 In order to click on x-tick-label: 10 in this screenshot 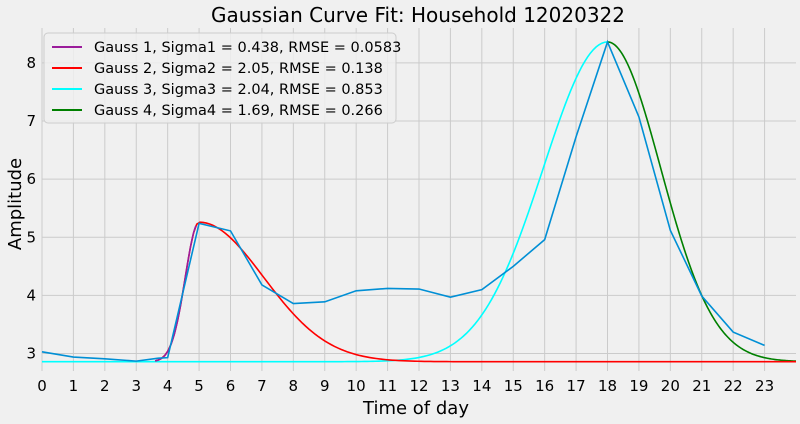, I will do `click(356, 386)`.